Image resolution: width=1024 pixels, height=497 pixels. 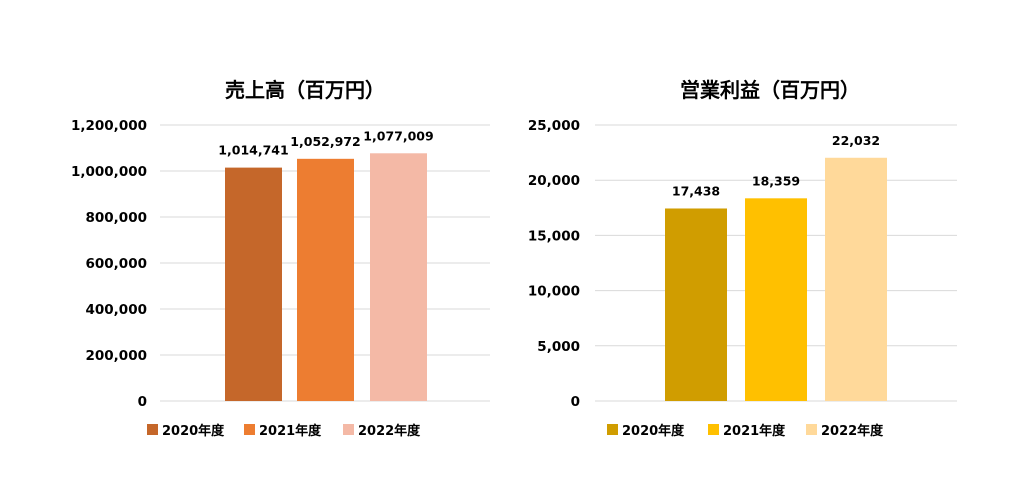 What do you see at coordinates (117, 356) in the screenshot?
I see `y-tick-label: 200,000` at bounding box center [117, 356].